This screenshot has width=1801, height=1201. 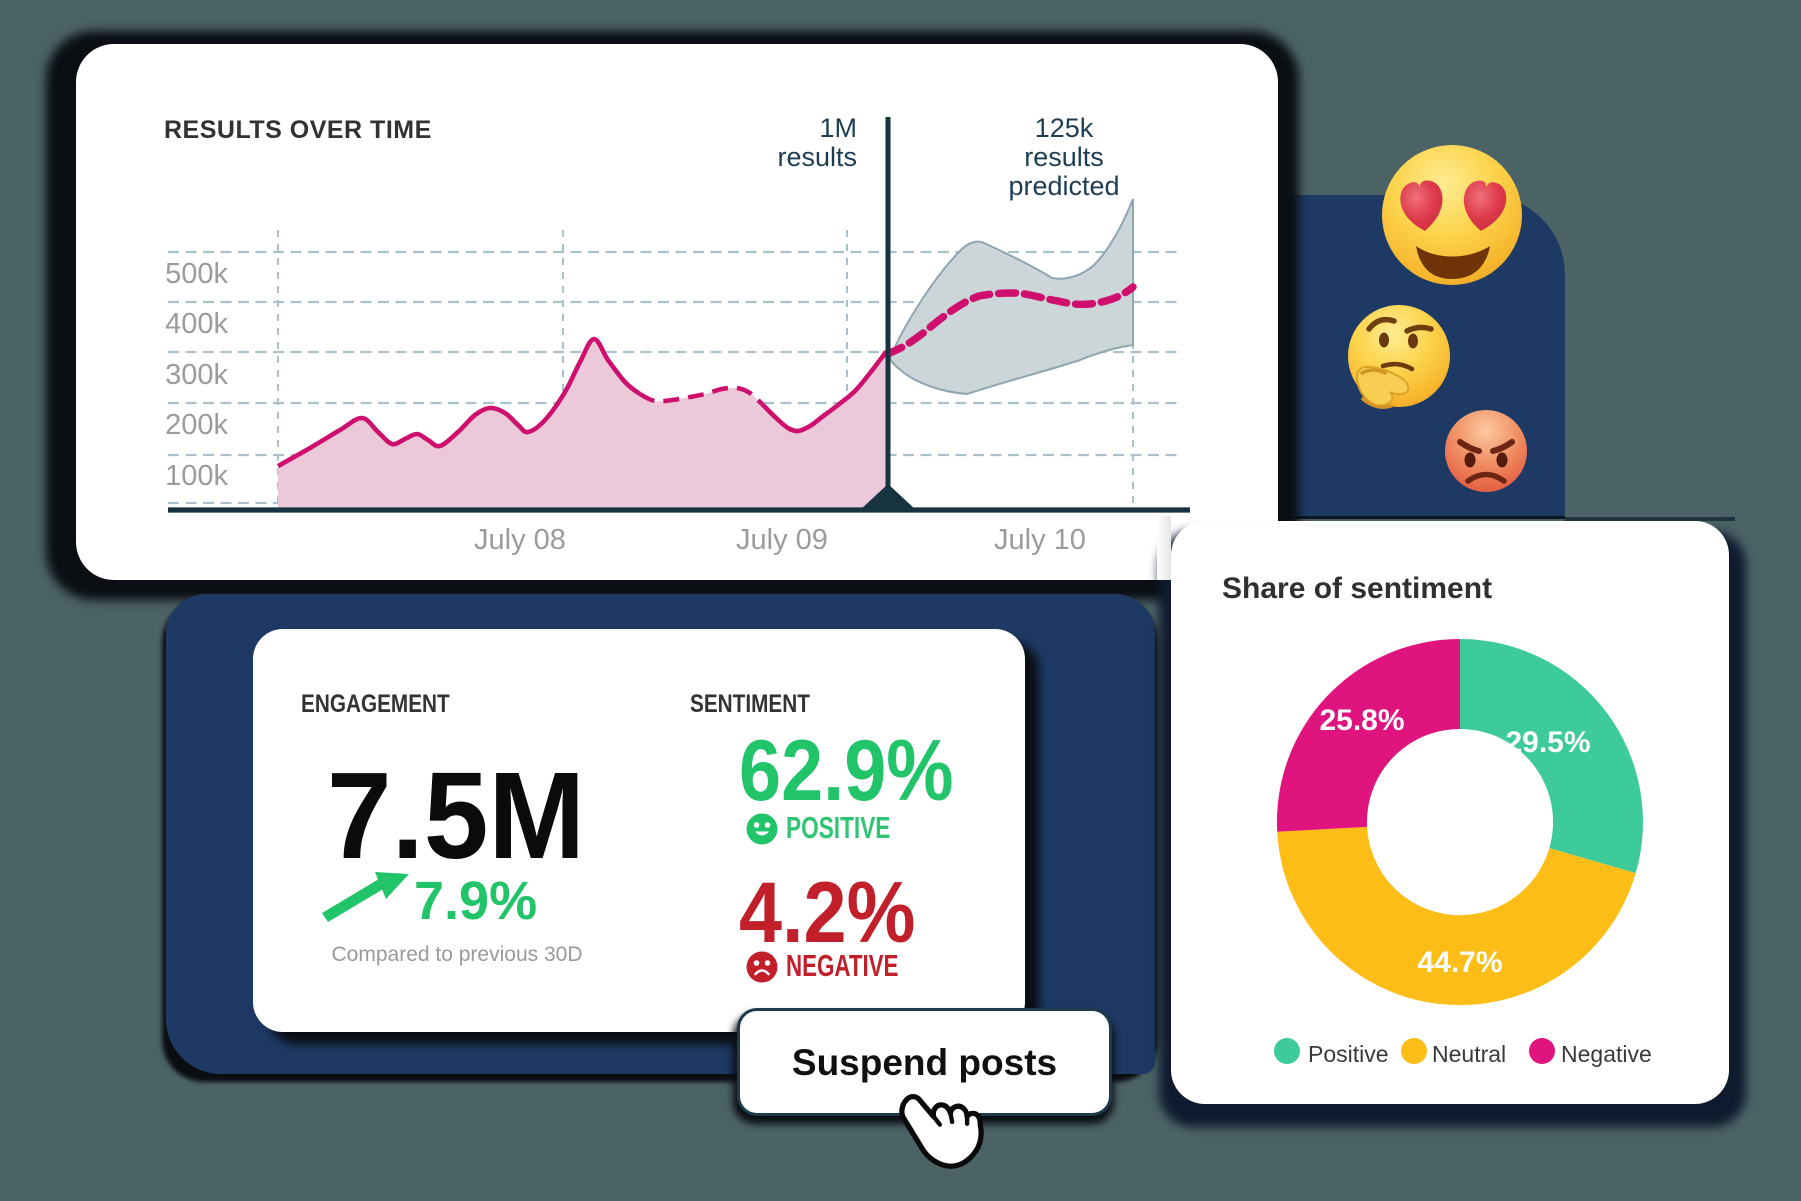 I want to click on svg-text: 25.8%, so click(x=1361, y=720).